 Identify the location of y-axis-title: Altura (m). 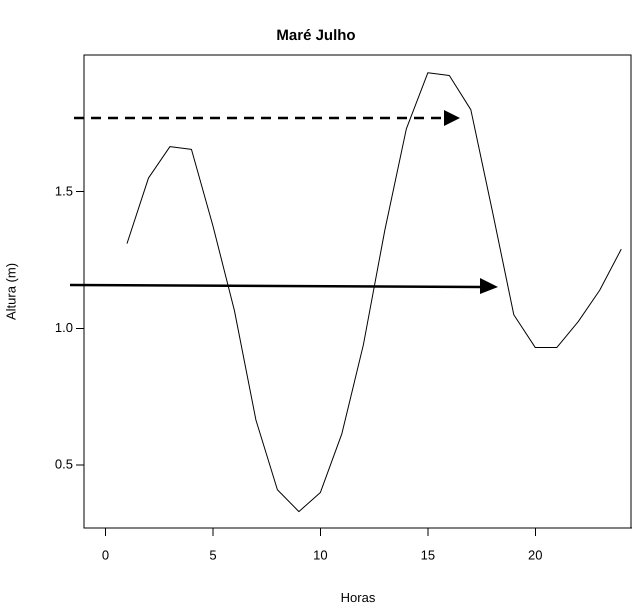
(10, 291).